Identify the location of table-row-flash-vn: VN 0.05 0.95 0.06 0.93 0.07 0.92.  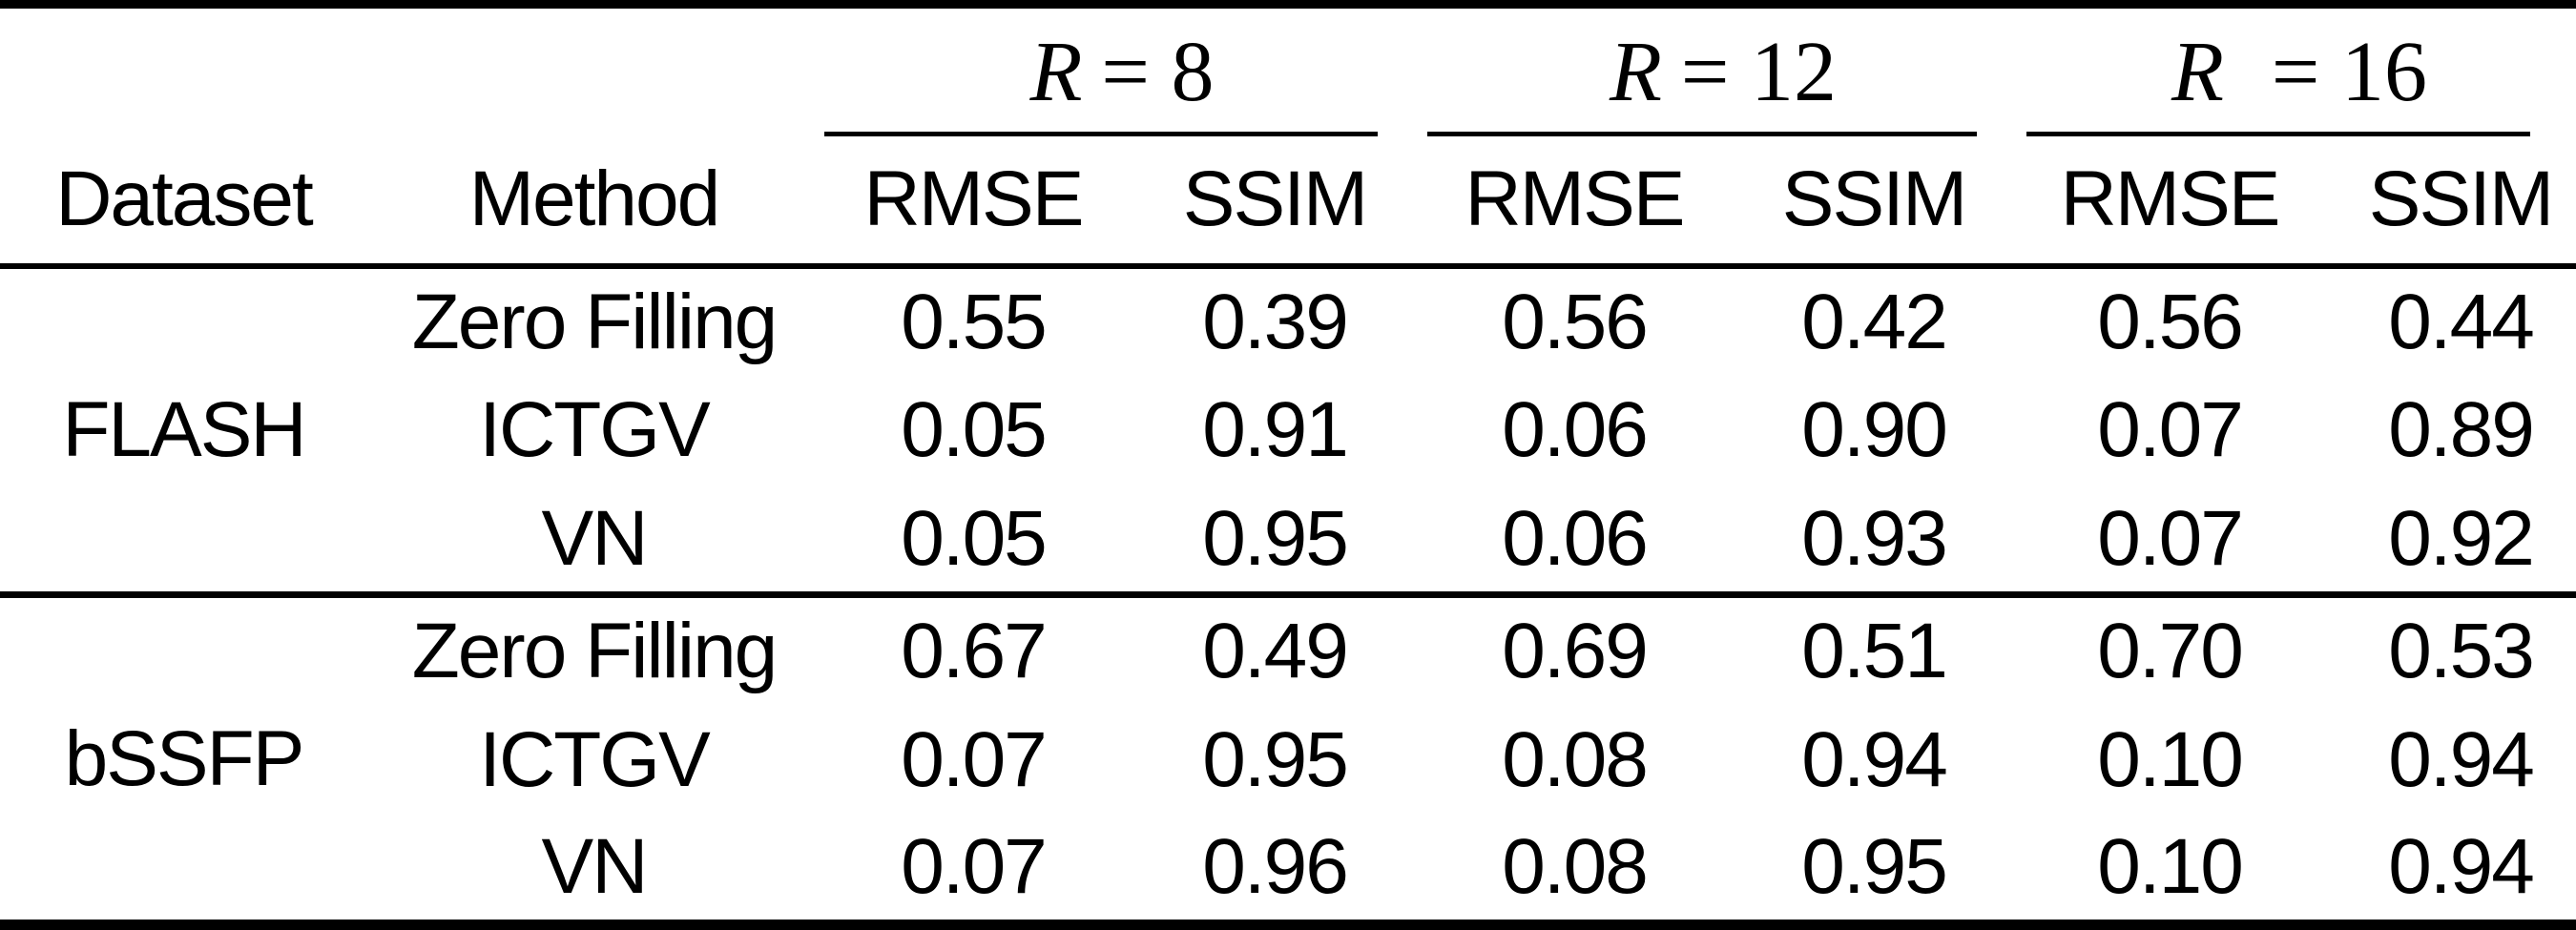
(1288, 540).